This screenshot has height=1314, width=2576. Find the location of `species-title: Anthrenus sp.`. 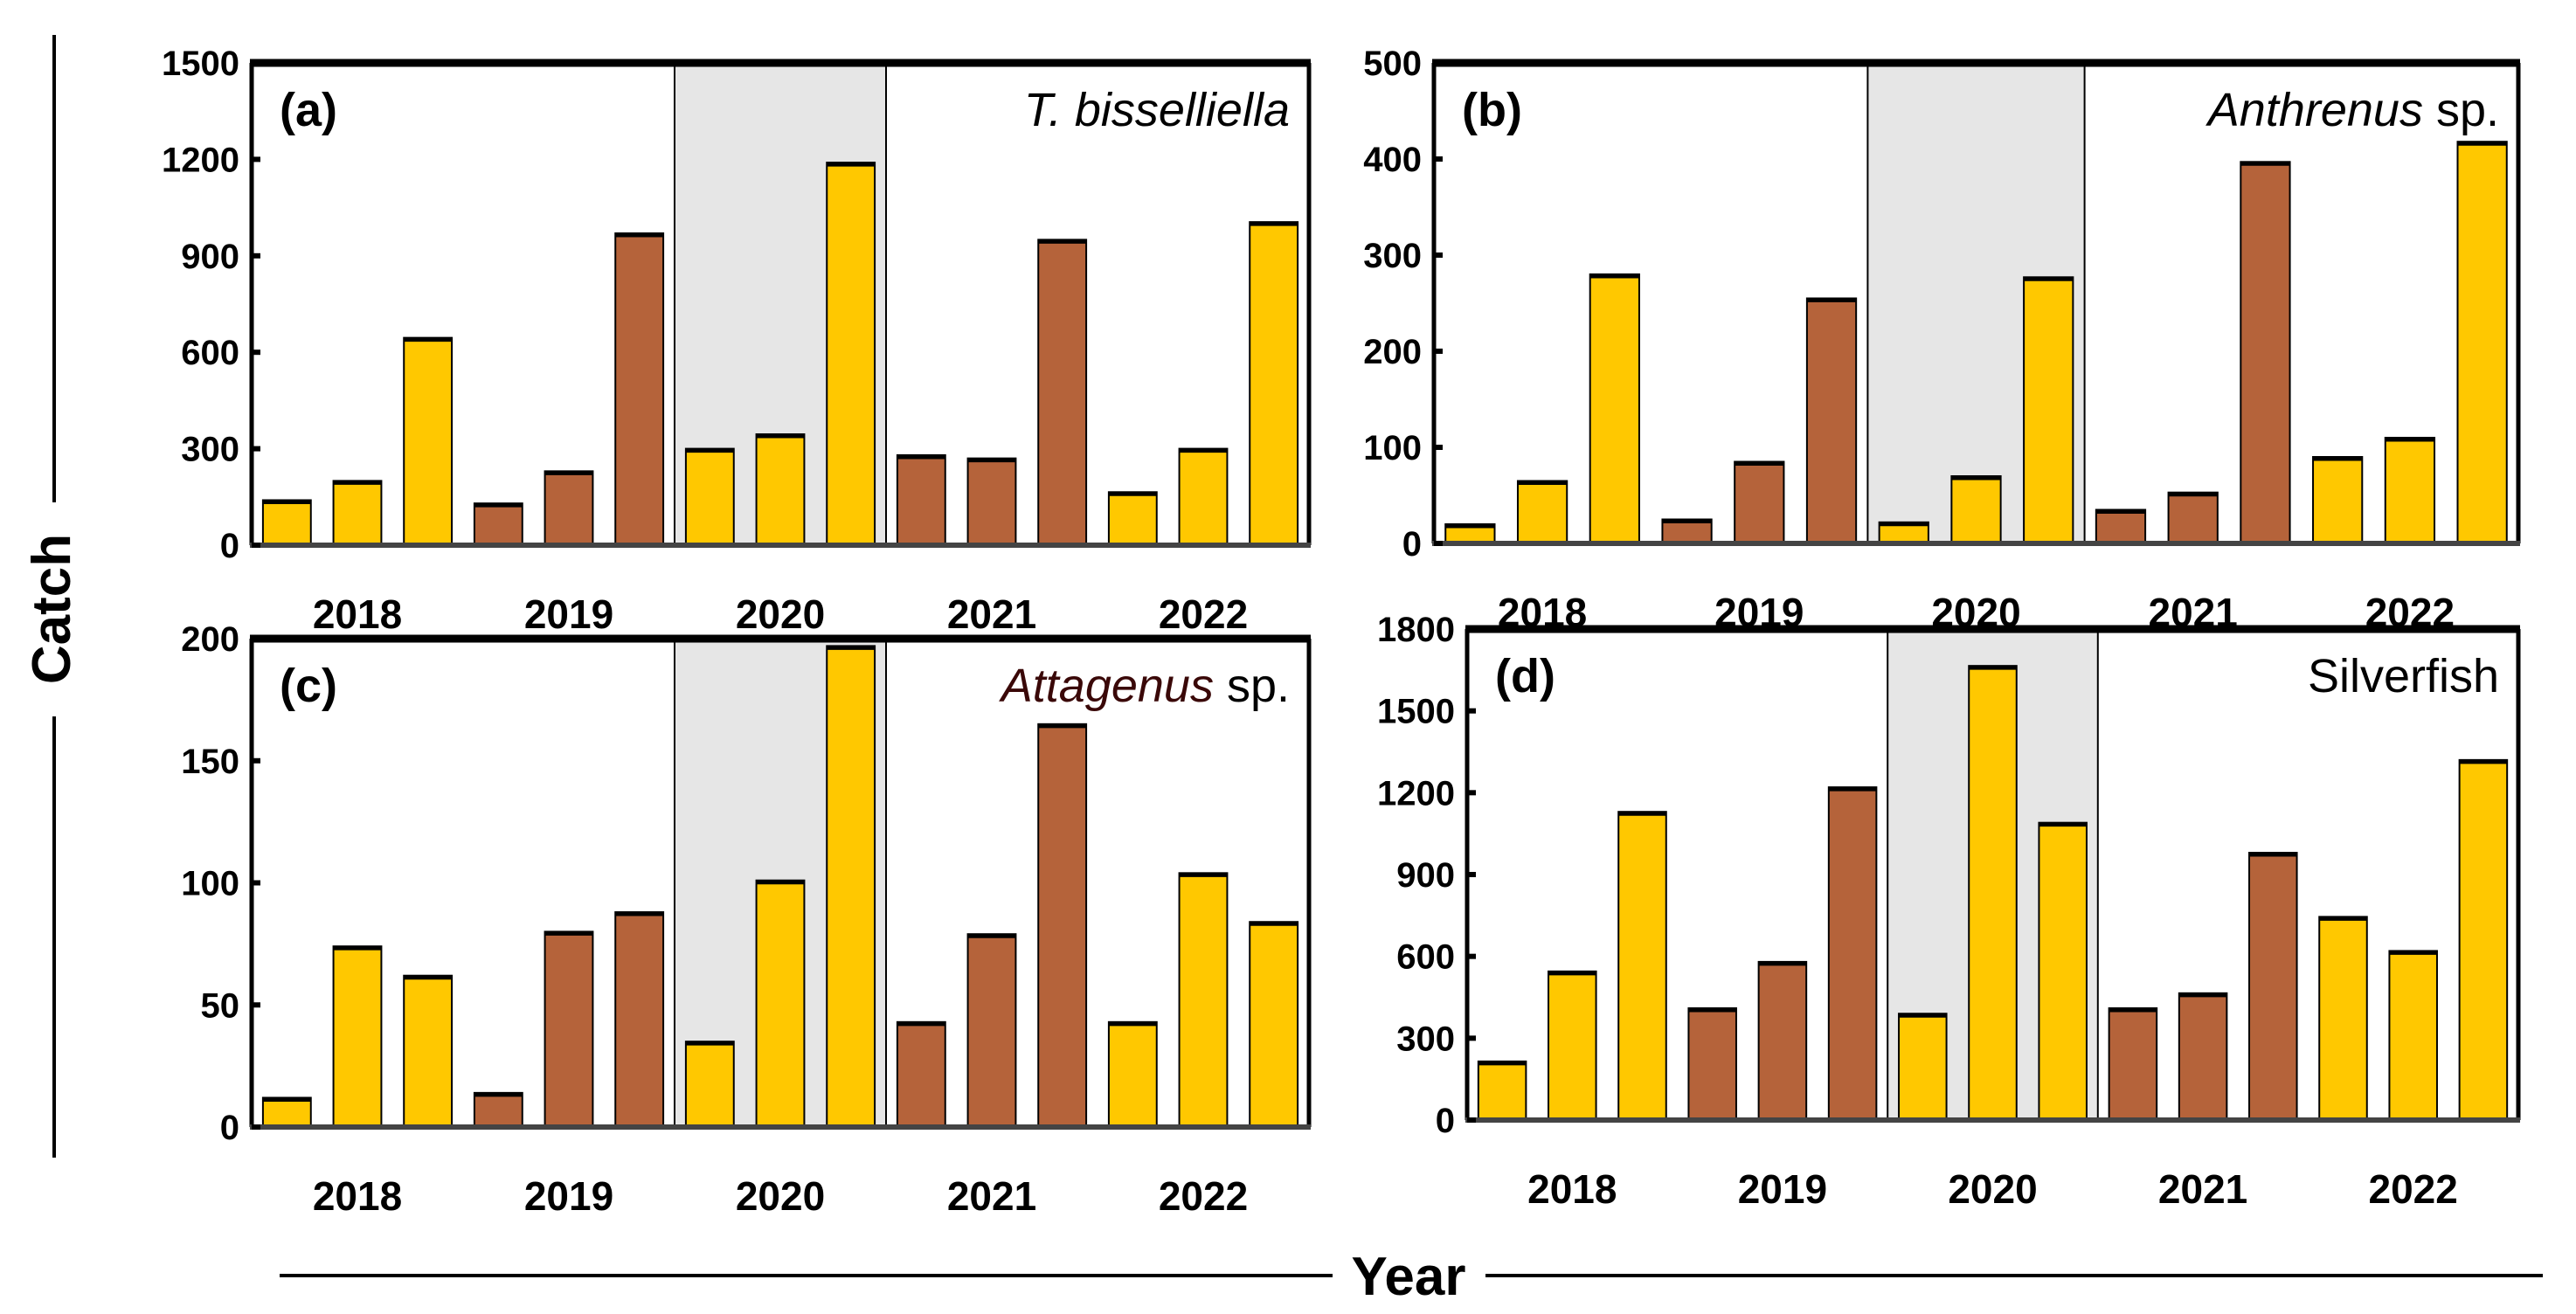

species-title: Anthrenus sp. is located at coordinates (2352, 110).